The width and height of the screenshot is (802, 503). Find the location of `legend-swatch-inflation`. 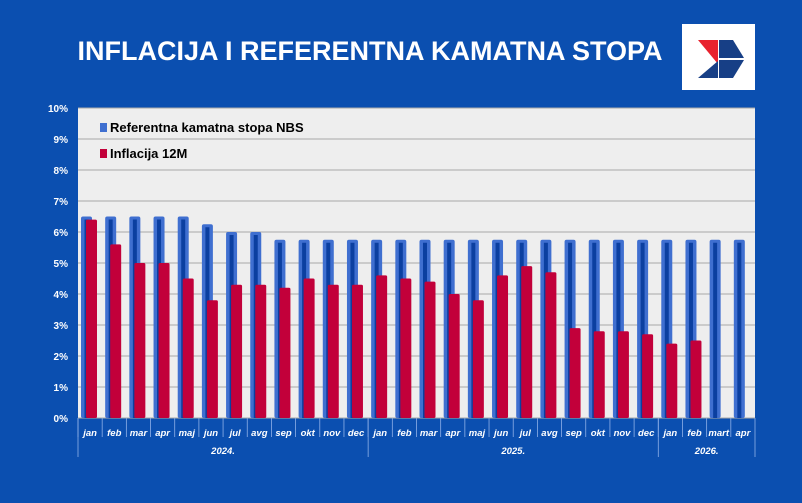

legend-swatch-inflation is located at coordinates (103, 153).